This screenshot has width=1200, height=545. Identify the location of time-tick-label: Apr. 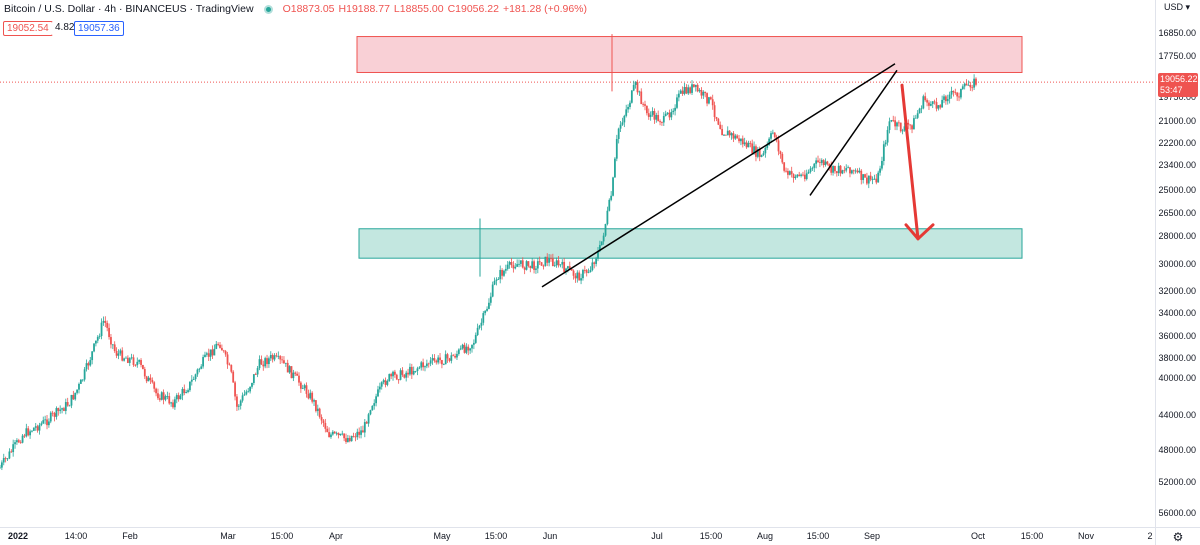
(336, 536).